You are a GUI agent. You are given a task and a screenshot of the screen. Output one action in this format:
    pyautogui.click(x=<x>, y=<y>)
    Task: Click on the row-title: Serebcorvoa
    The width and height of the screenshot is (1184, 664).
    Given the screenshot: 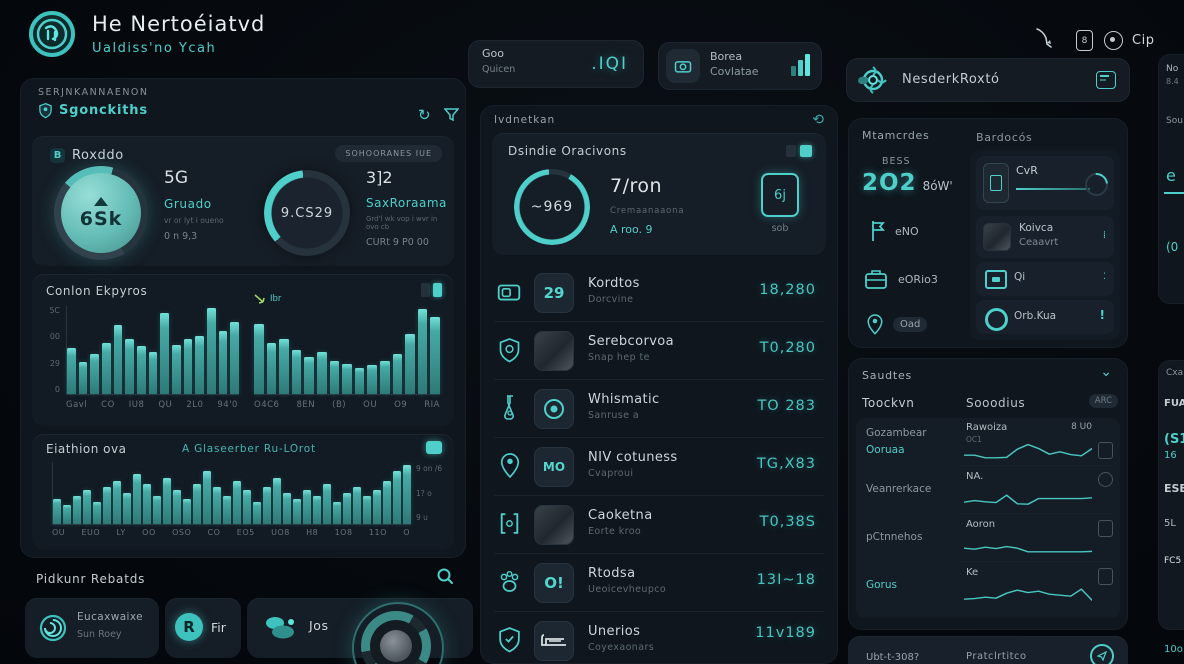 What is the action you would take?
    pyautogui.click(x=631, y=341)
    